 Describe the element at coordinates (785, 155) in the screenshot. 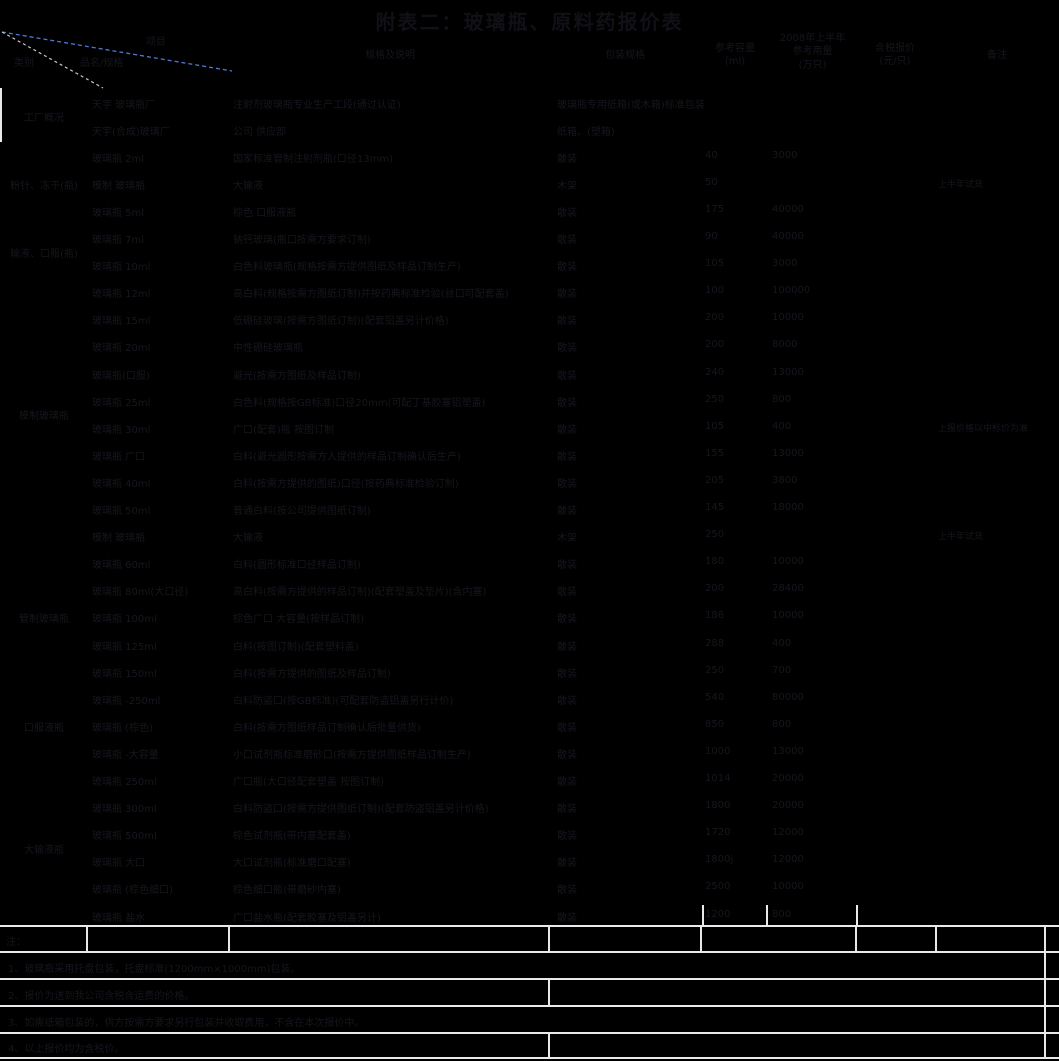

I see `cell-qty-value: 3000` at that location.